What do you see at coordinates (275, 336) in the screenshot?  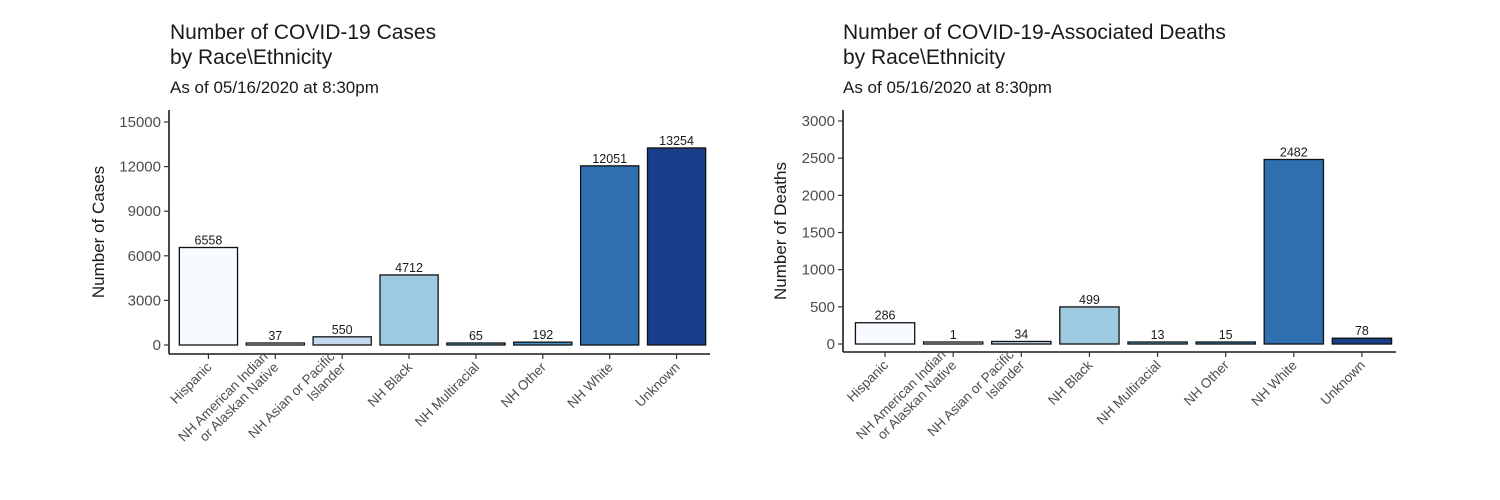 I see `cases-data-label: 37` at bounding box center [275, 336].